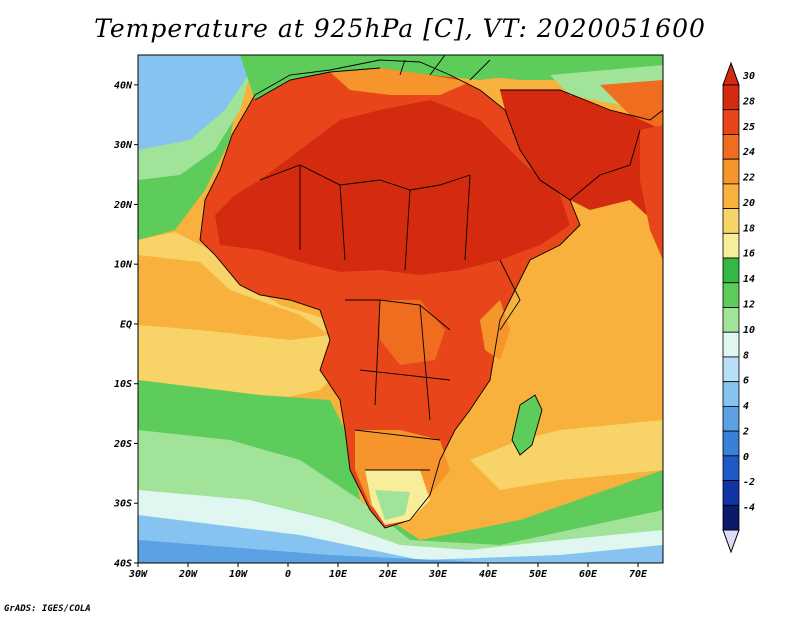  I want to click on lat-label: 30N, so click(123, 145).